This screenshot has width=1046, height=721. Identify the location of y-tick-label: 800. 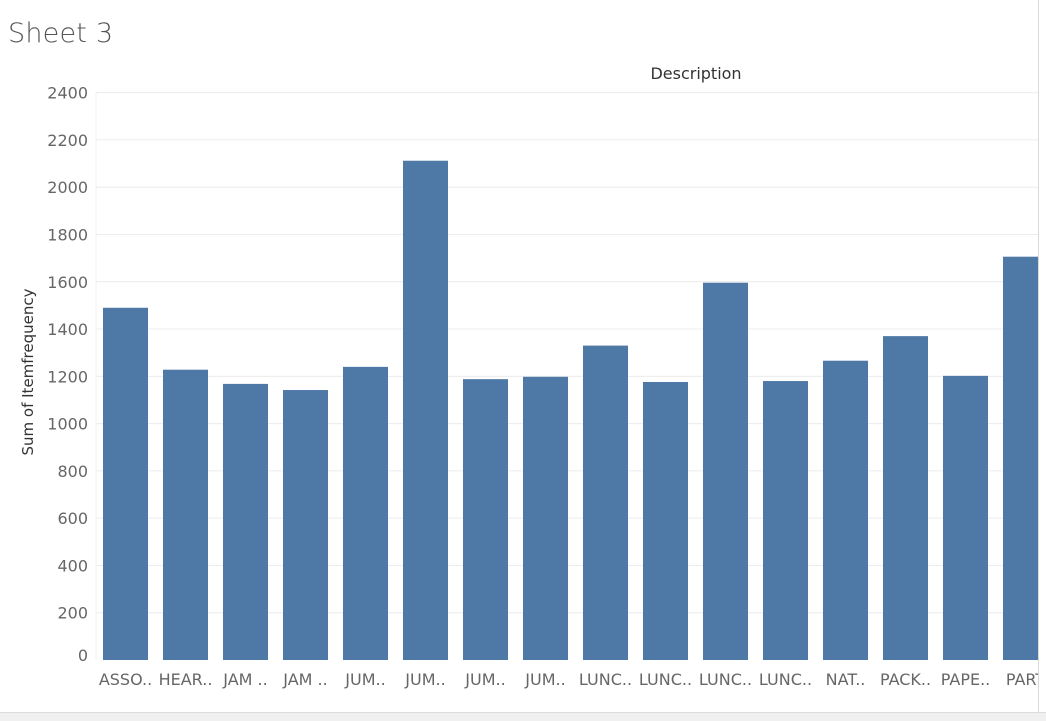
(72, 471).